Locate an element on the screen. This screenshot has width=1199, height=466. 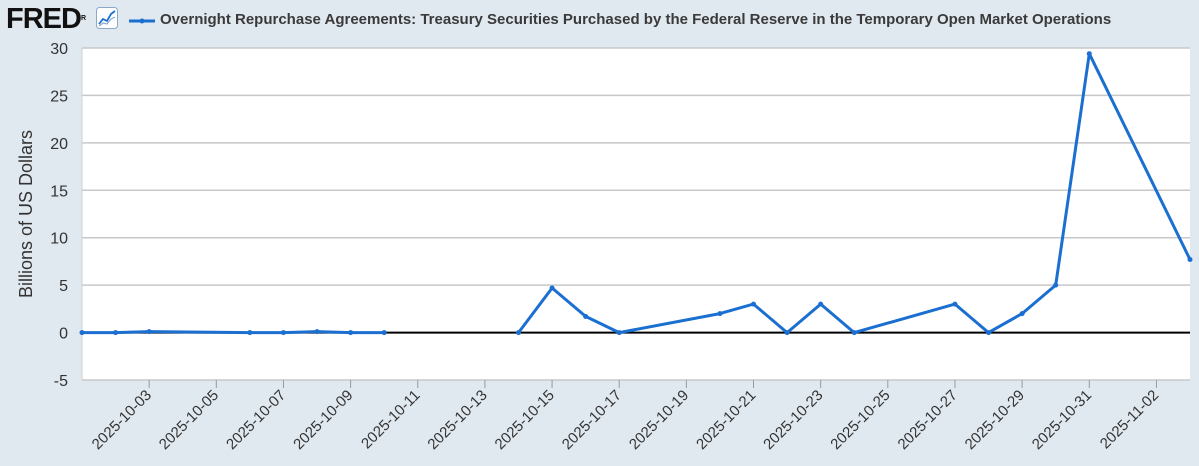
fred-logo: FREDR is located at coordinates (46, 19).